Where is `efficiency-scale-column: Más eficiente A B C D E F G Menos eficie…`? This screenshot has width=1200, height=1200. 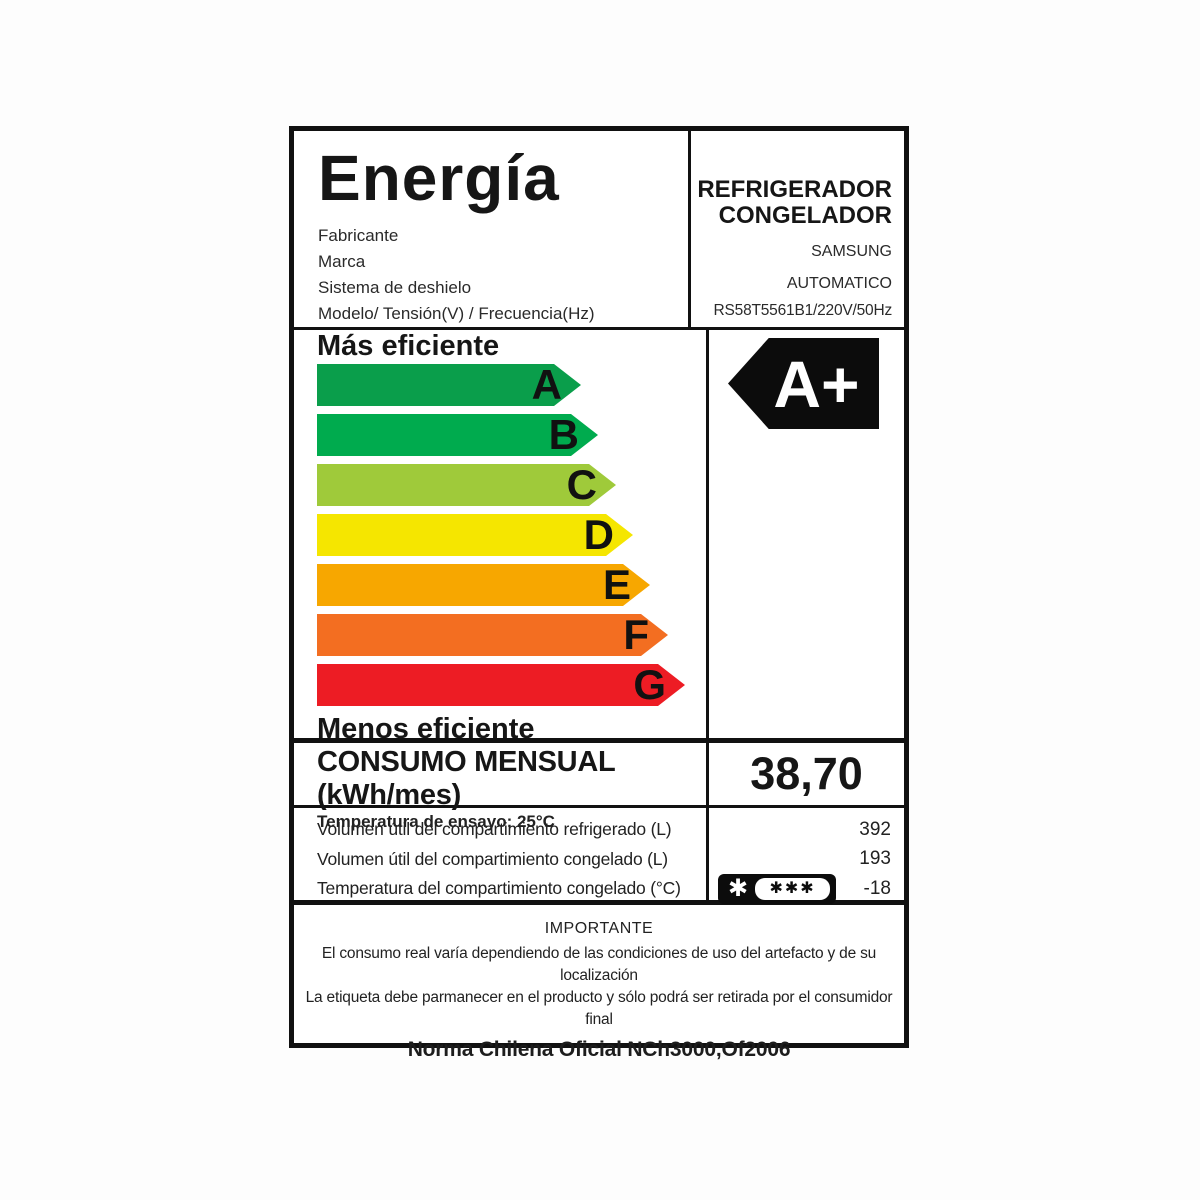
efficiency-scale-column: Más eficiente A B C D E F G Menos eficie… is located at coordinates (501, 537).